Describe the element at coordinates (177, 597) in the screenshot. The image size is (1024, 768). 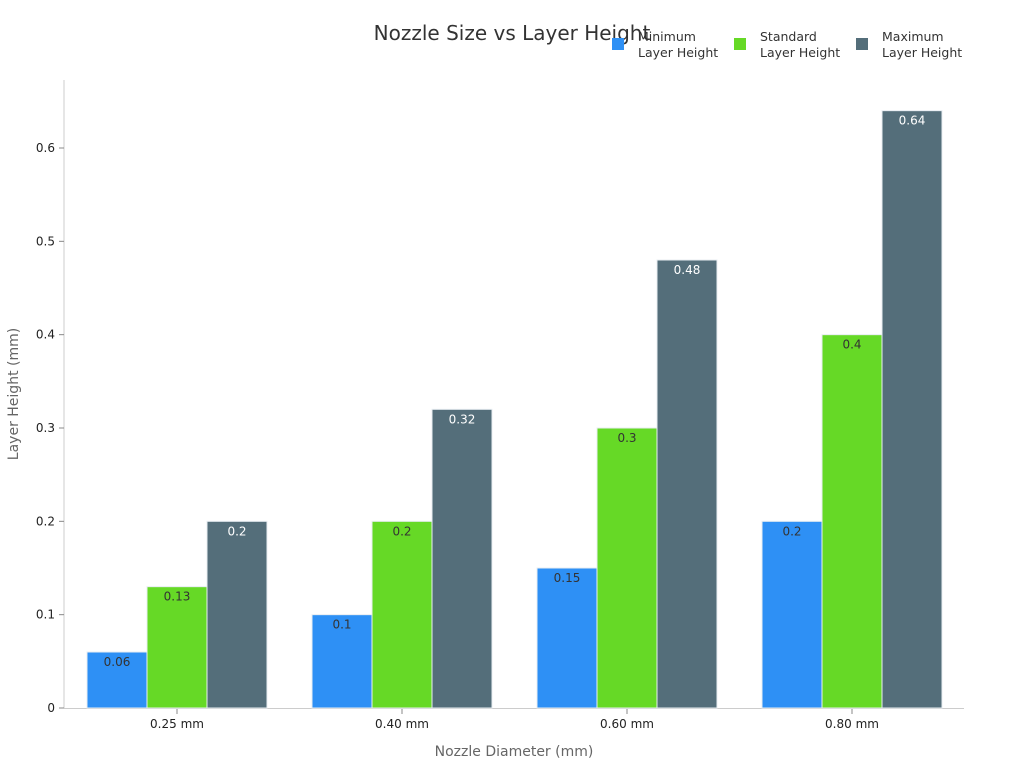
I see `bar-value-label: 0.13` at that location.